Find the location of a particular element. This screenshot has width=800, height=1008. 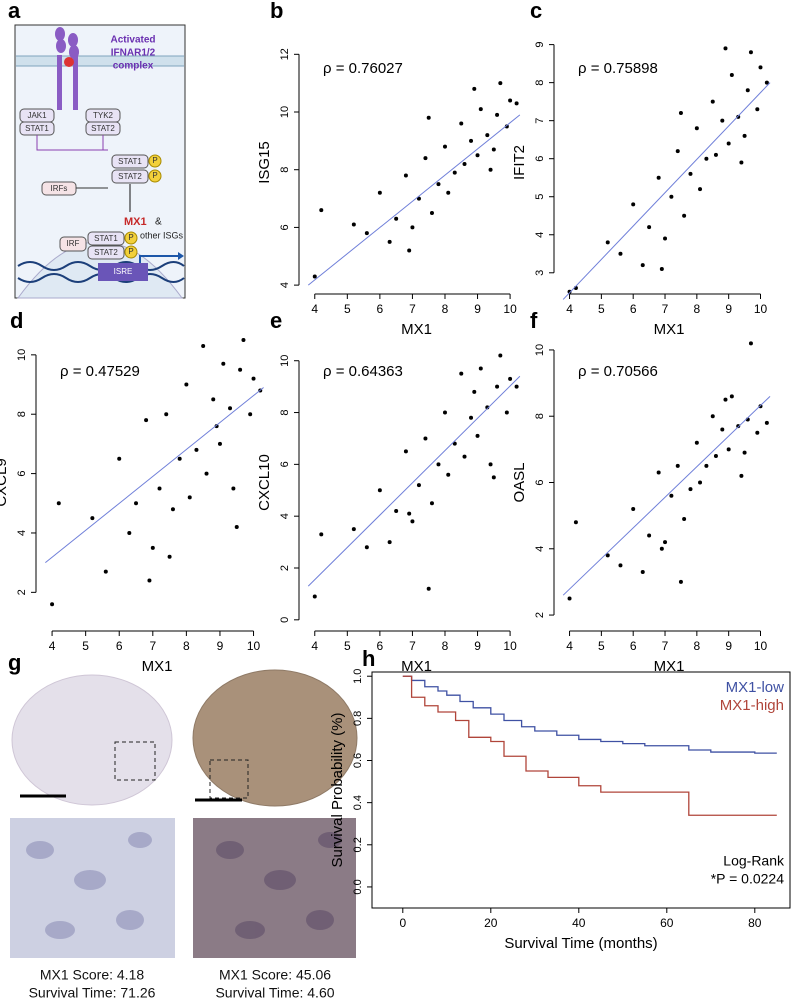

legend-entry: MX1-high is located at coordinates (752, 705).